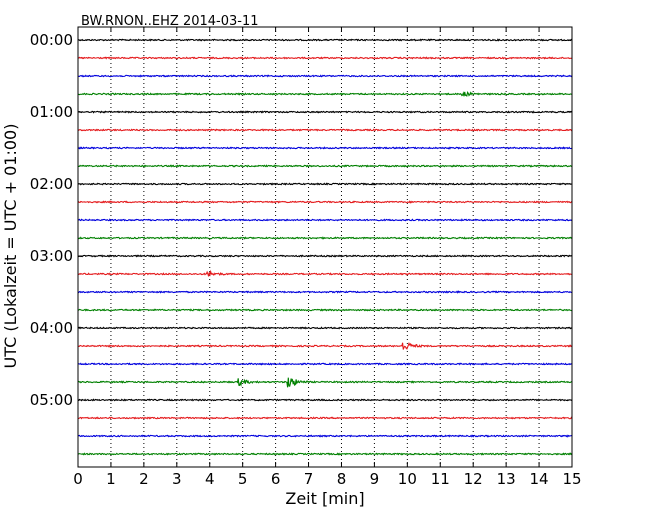  I want to click on chart-title: BW.RNON..EHZ 2014-03-11, so click(170, 21).